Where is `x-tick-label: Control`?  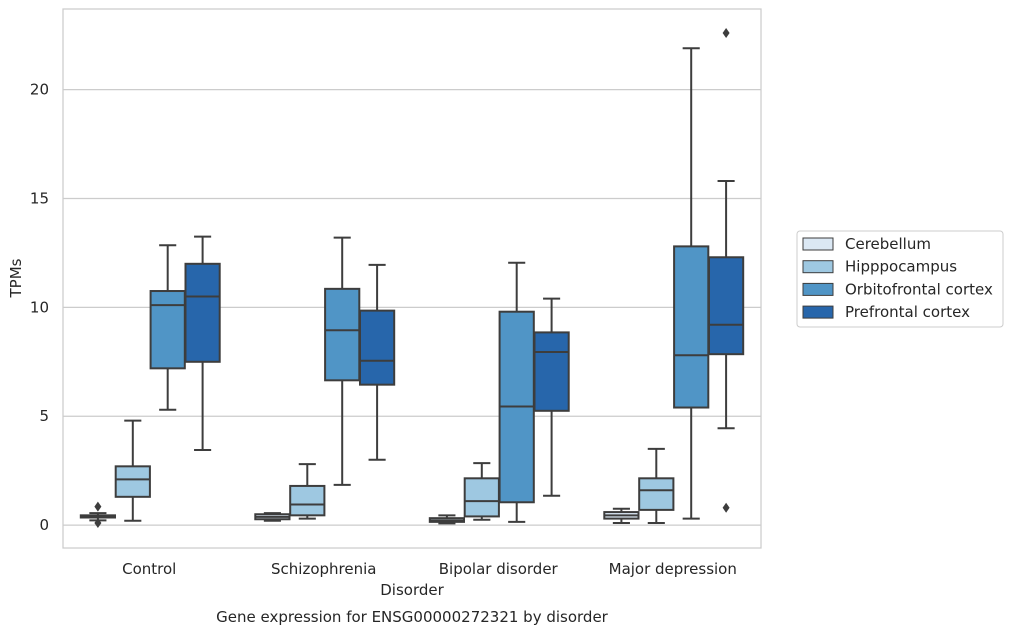 x-tick-label: Control is located at coordinates (149, 569).